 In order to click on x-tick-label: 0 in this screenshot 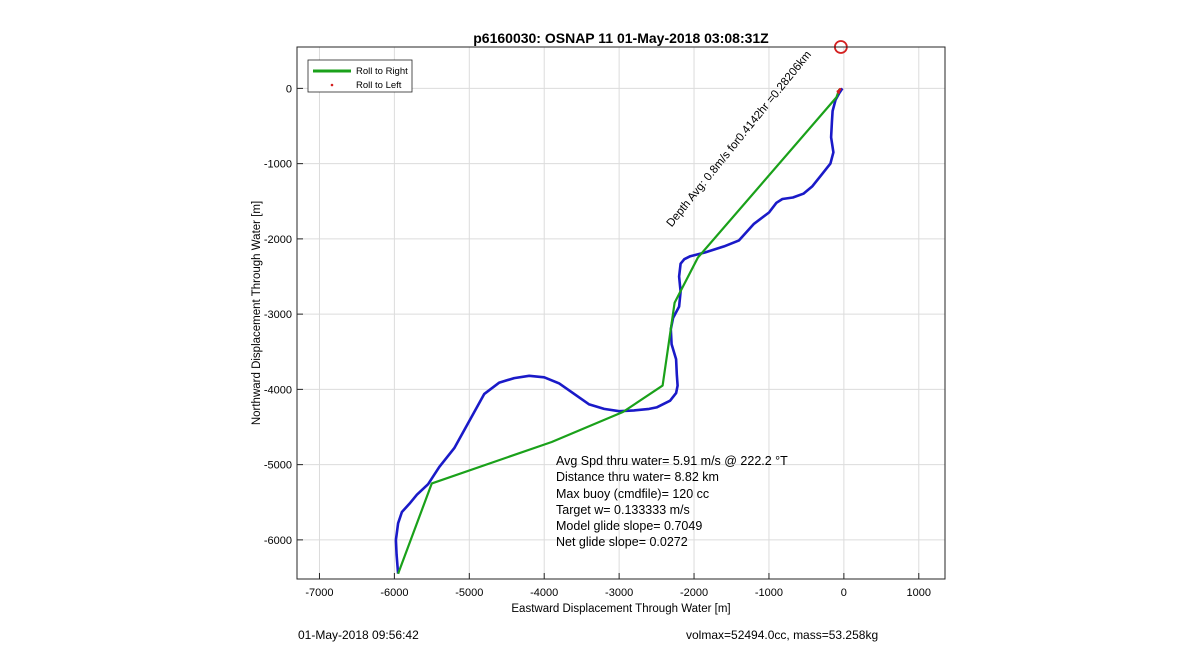, I will do `click(844, 593)`.